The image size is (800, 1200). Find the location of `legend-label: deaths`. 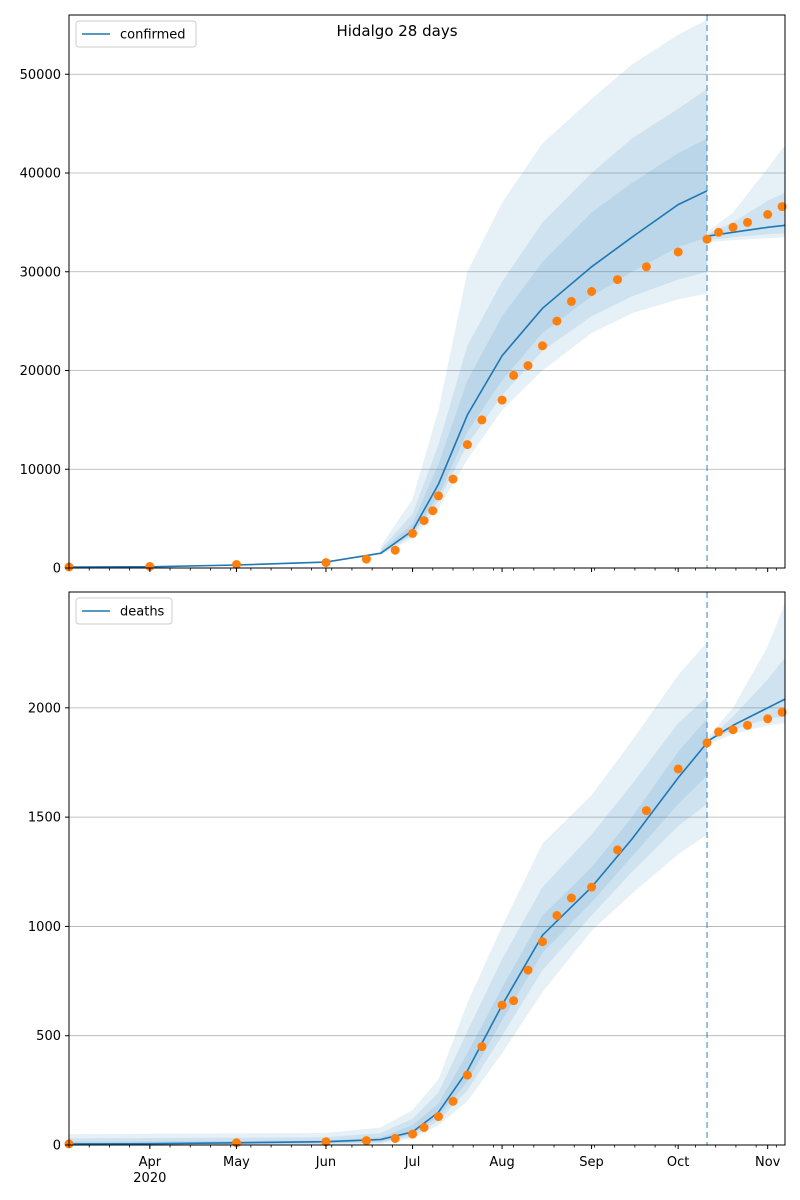

legend-label: deaths is located at coordinates (142, 612).